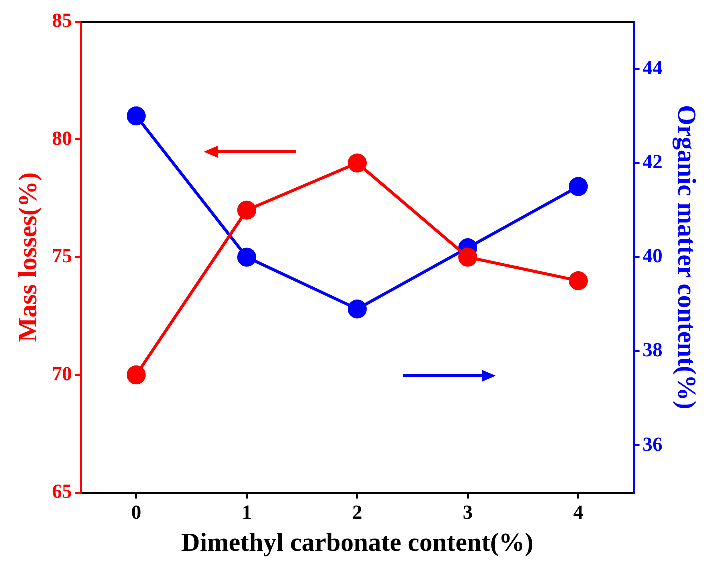 This screenshot has height=562, width=713. Describe the element at coordinates (652, 162) in the screenshot. I see `y2-tick-label: 42` at that location.